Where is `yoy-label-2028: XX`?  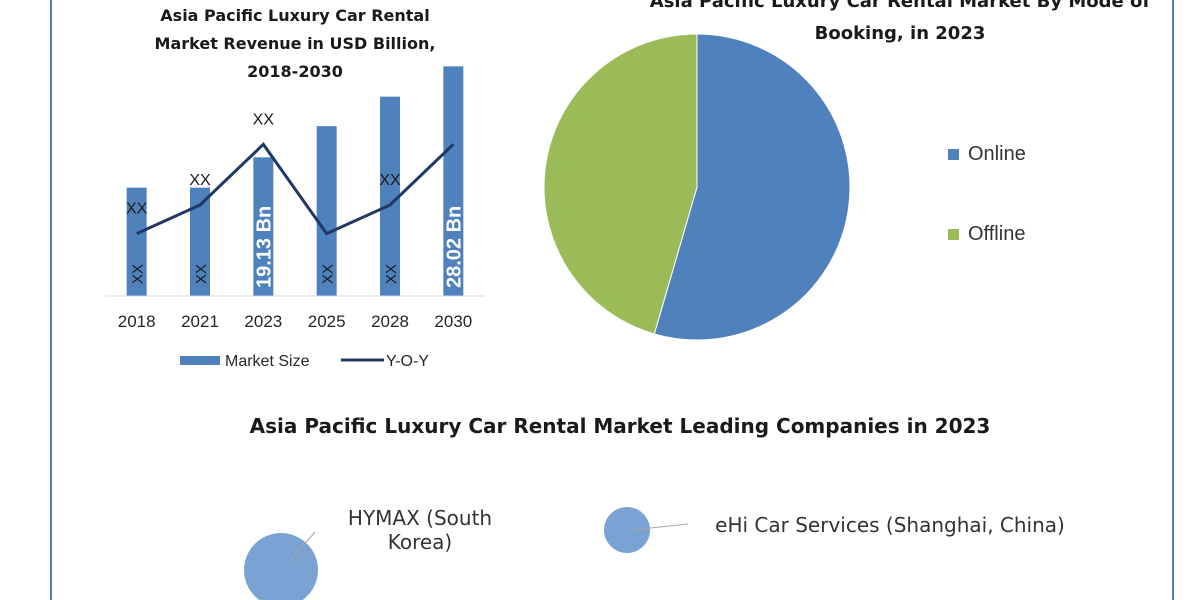 yoy-label-2028: XX is located at coordinates (390, 180).